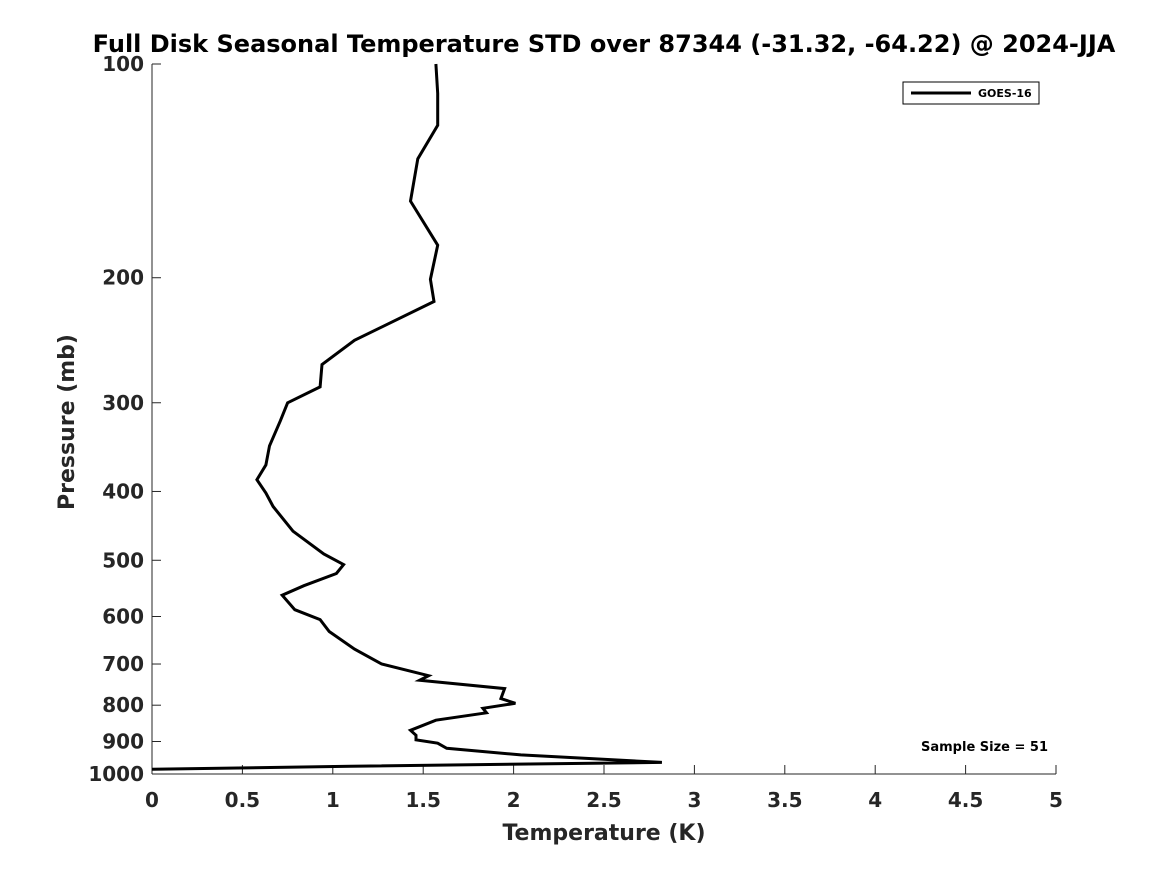 The width and height of the screenshot is (1167, 875). Describe the element at coordinates (123, 705) in the screenshot. I see `y-tick-label: 800` at that location.